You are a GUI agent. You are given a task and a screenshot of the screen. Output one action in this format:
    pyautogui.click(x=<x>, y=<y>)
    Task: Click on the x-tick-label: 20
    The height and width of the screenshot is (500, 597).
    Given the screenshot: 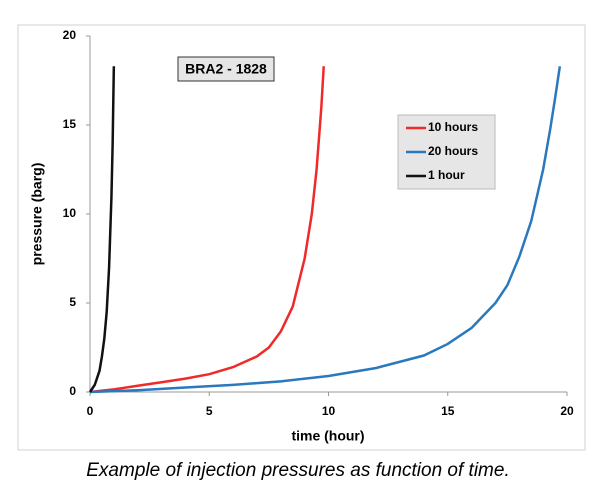 What is the action you would take?
    pyautogui.click(x=567, y=411)
    